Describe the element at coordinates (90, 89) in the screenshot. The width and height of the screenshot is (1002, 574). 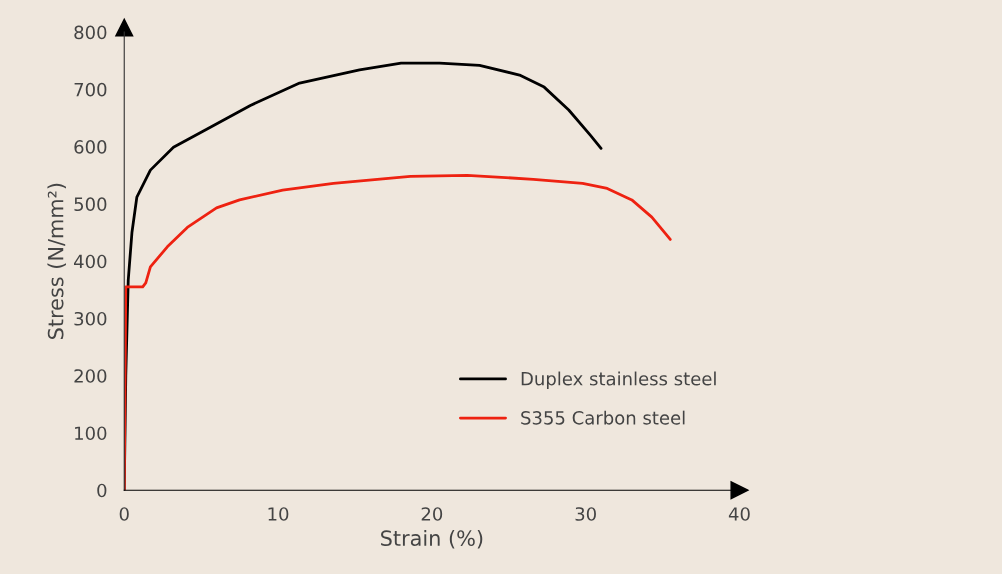
I see `y-tick-label: 700` at that location.